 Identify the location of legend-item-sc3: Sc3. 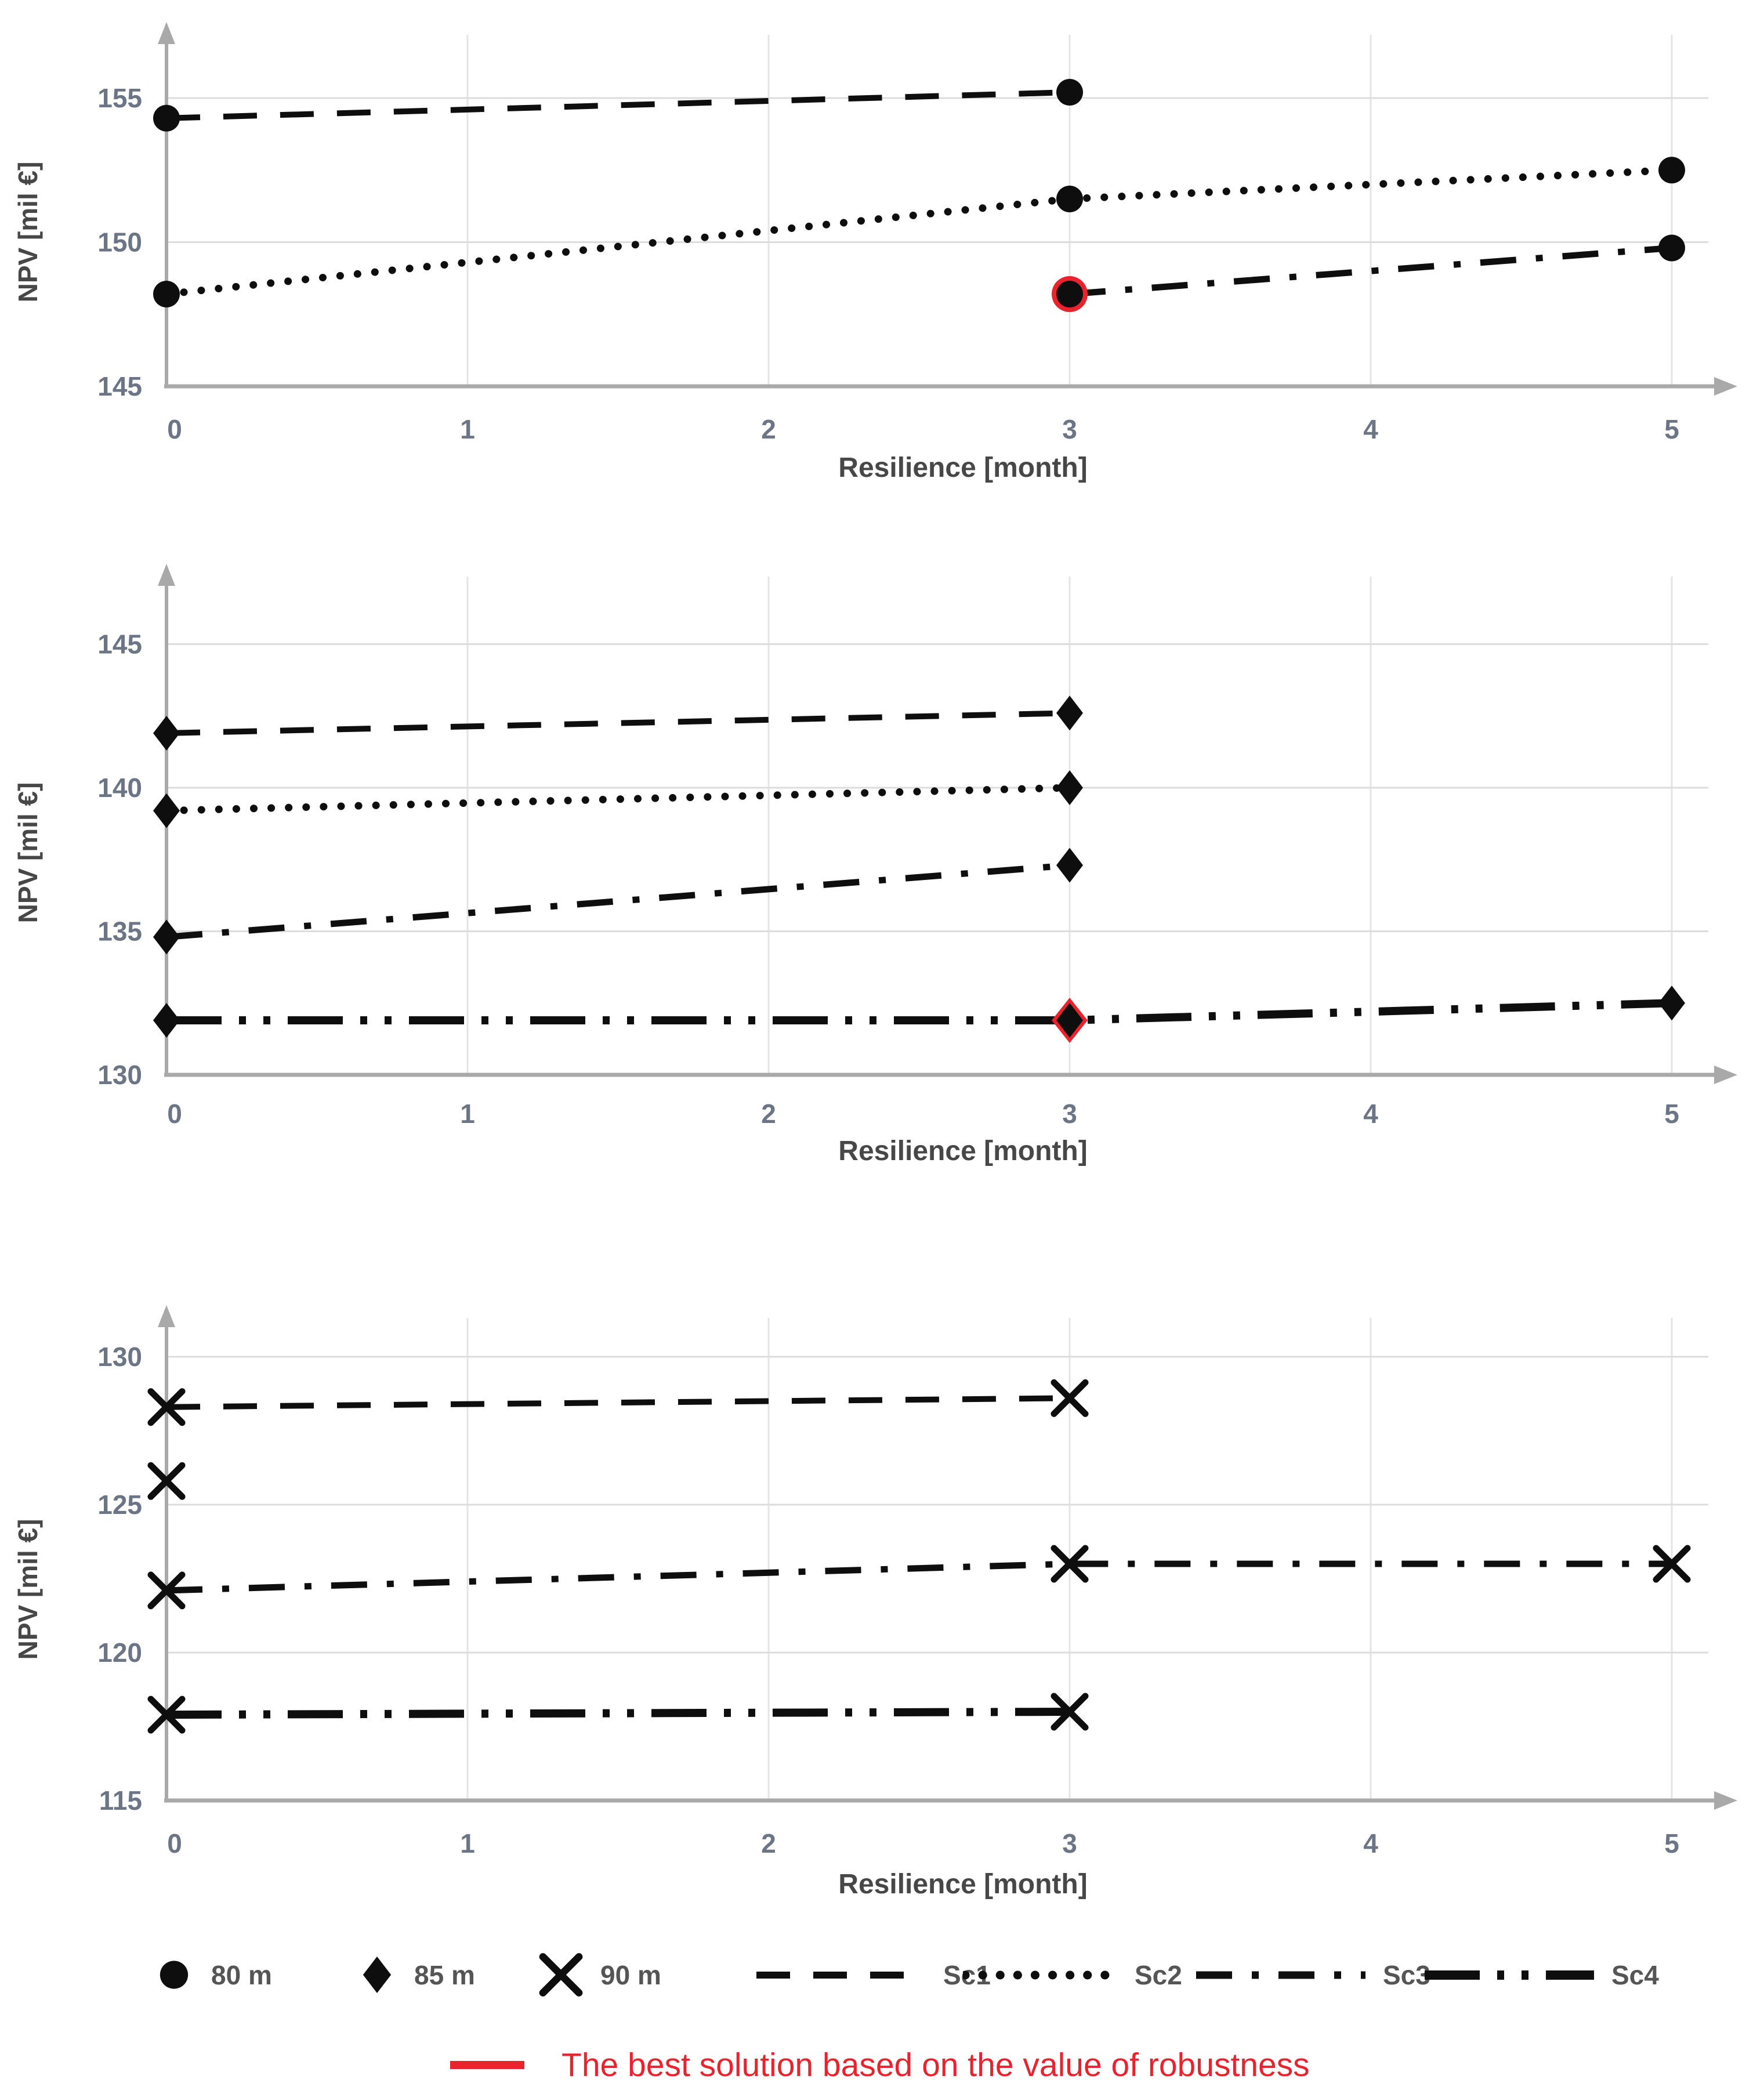
(1312, 1975).